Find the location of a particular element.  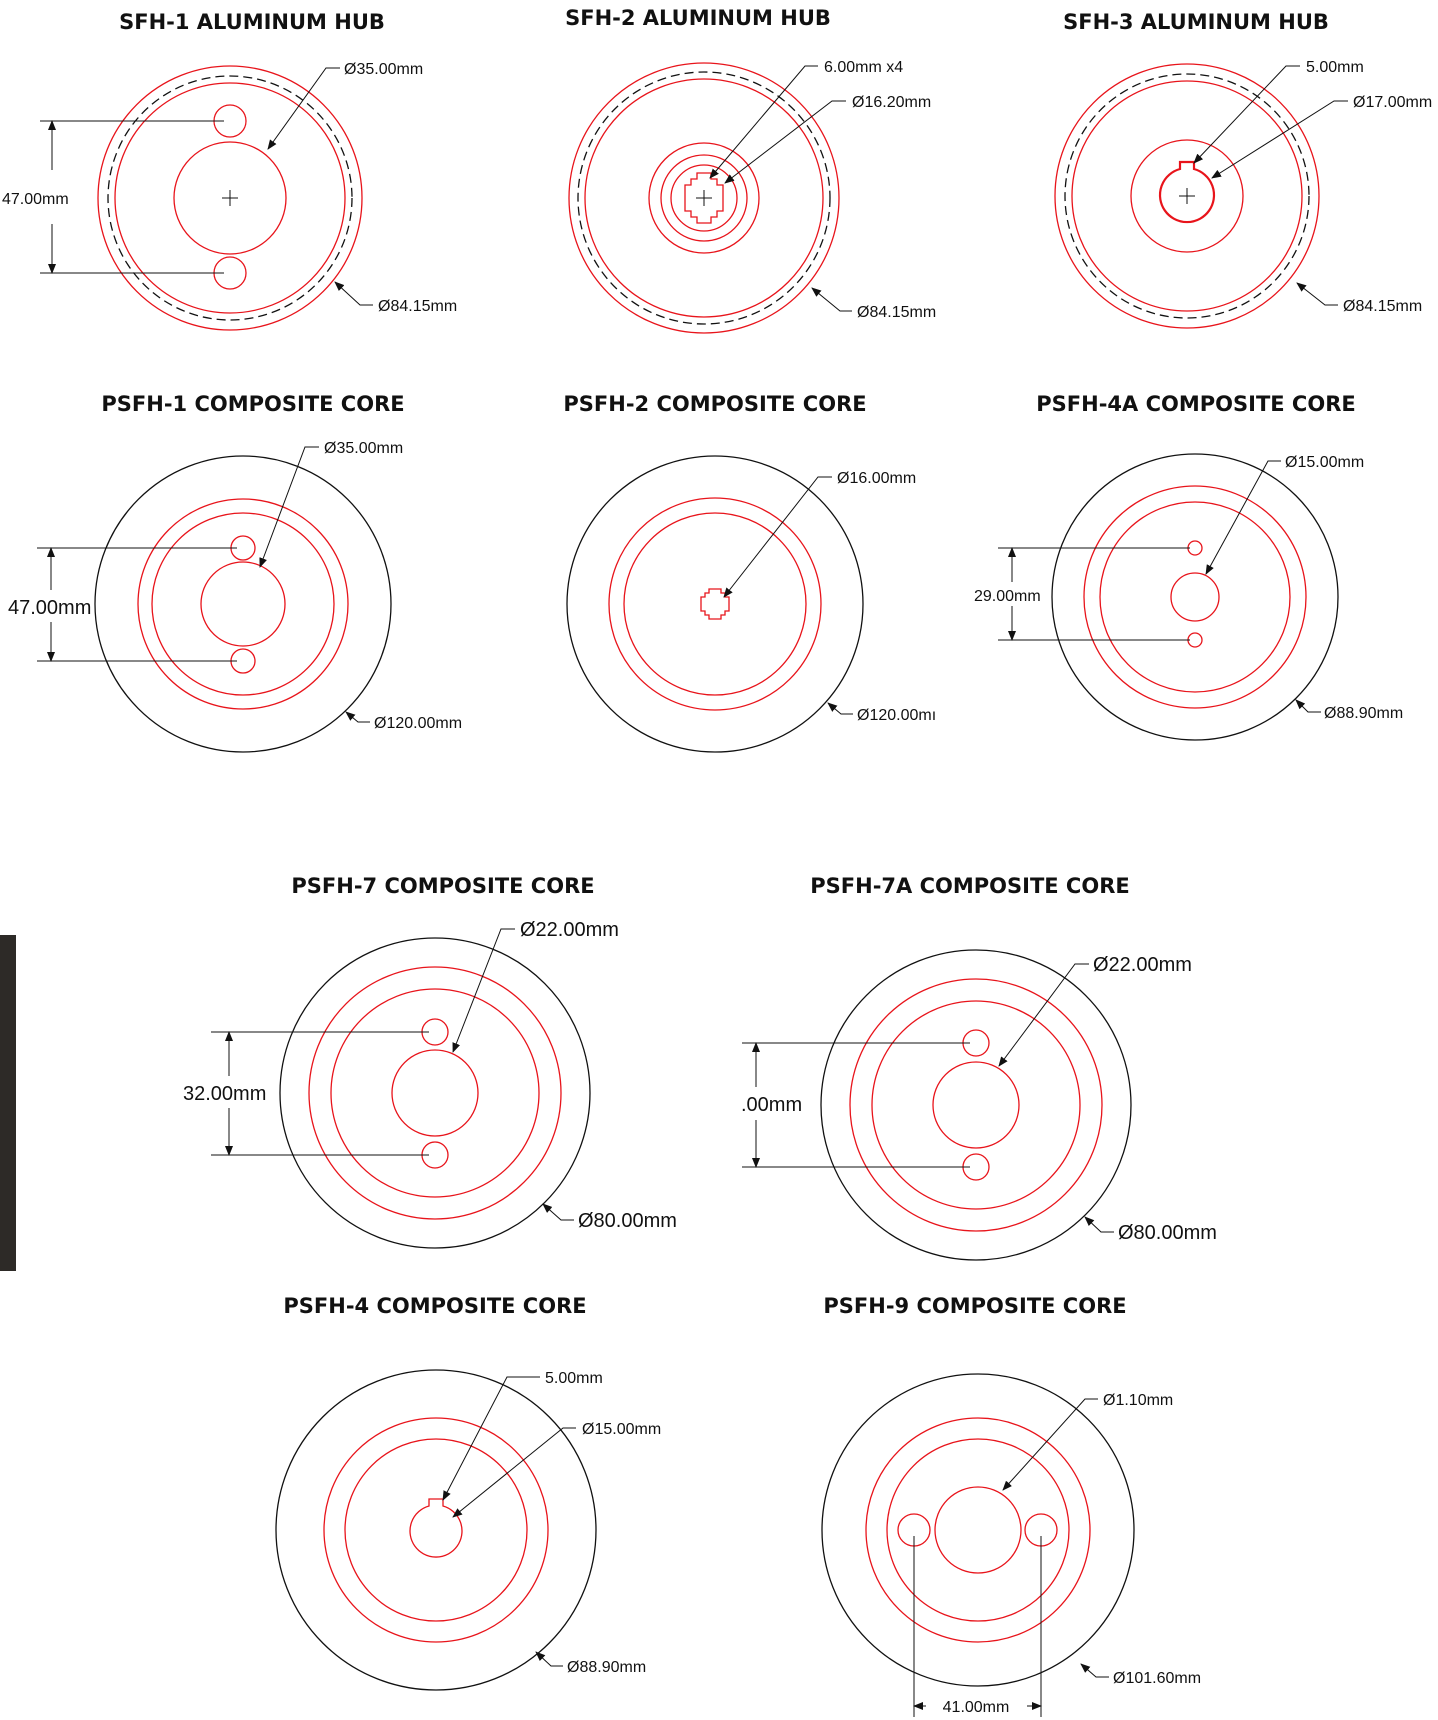

psfh2-splined-bore is located at coordinates (715, 604).